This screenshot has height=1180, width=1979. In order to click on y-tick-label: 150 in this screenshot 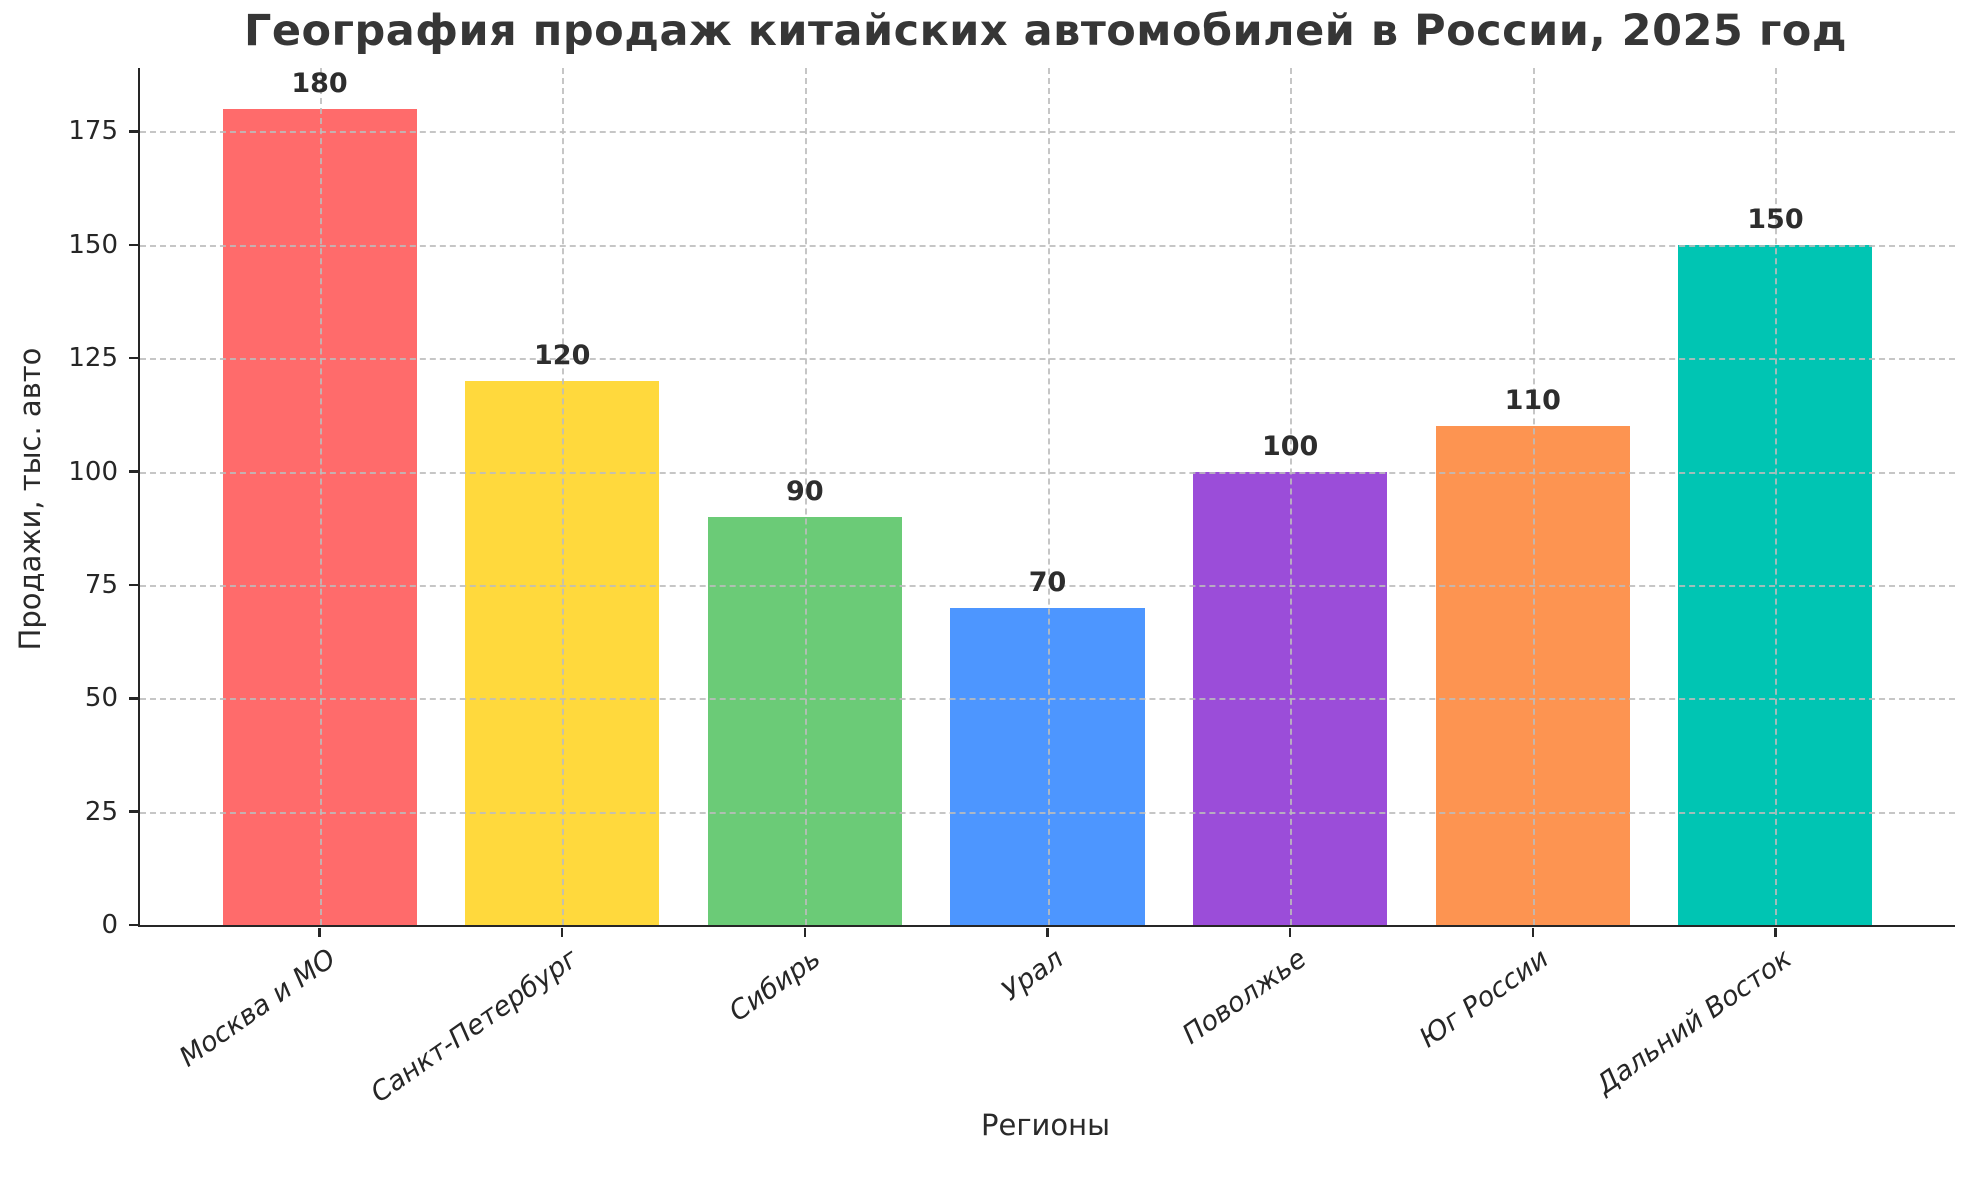, I will do `click(93, 244)`.